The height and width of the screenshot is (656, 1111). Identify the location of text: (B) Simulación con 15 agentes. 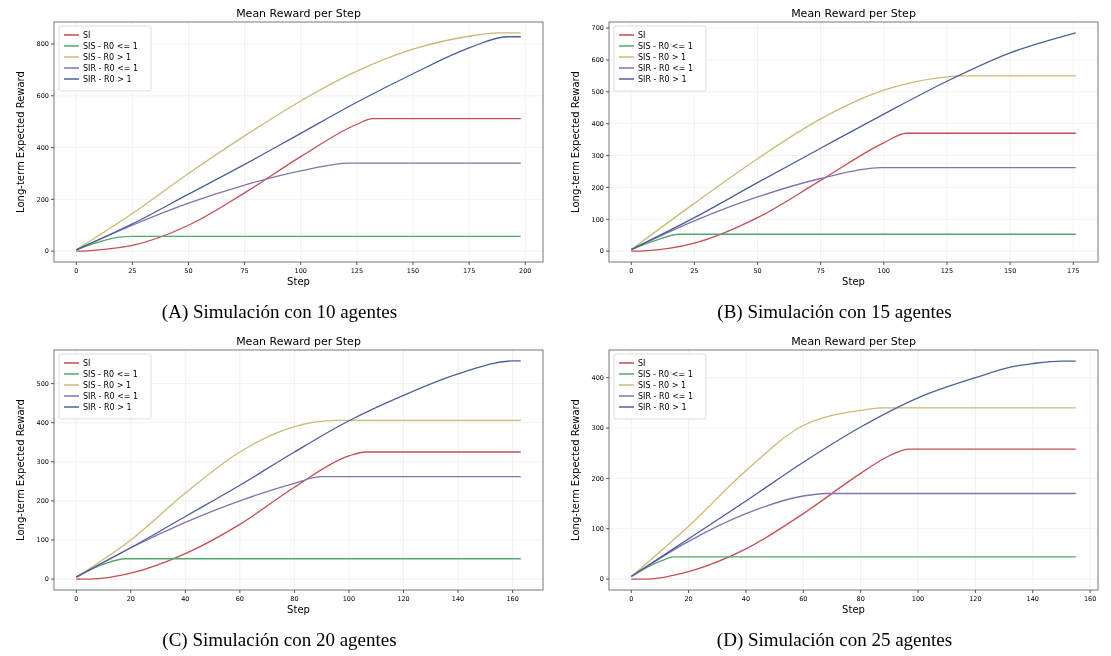
(834, 312).